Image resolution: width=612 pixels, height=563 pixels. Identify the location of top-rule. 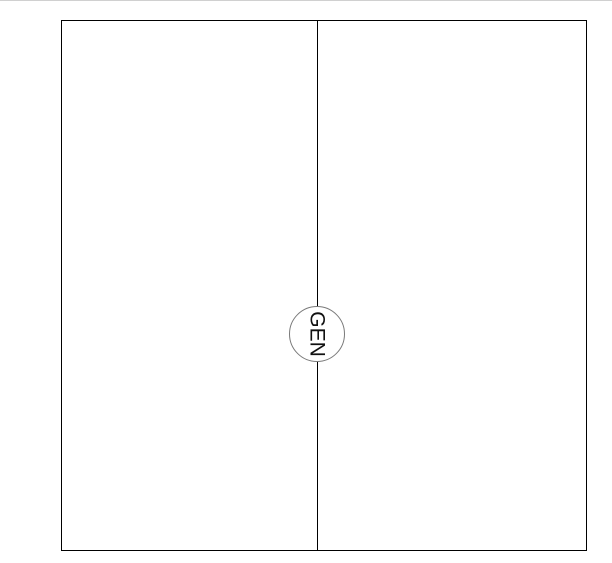
(306, 0).